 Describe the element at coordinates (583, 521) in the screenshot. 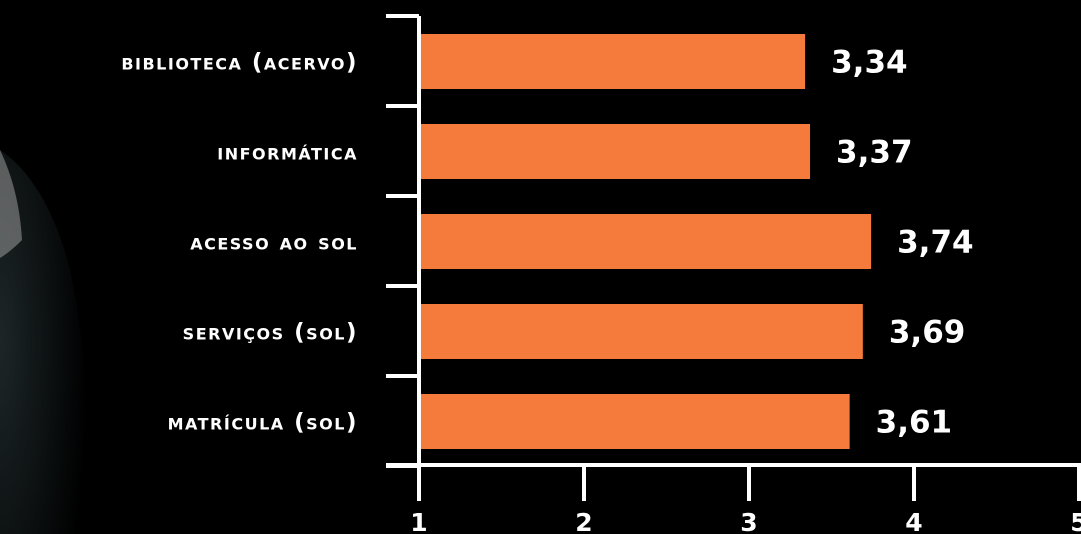

I see `x-tick-label-1: 2` at that location.